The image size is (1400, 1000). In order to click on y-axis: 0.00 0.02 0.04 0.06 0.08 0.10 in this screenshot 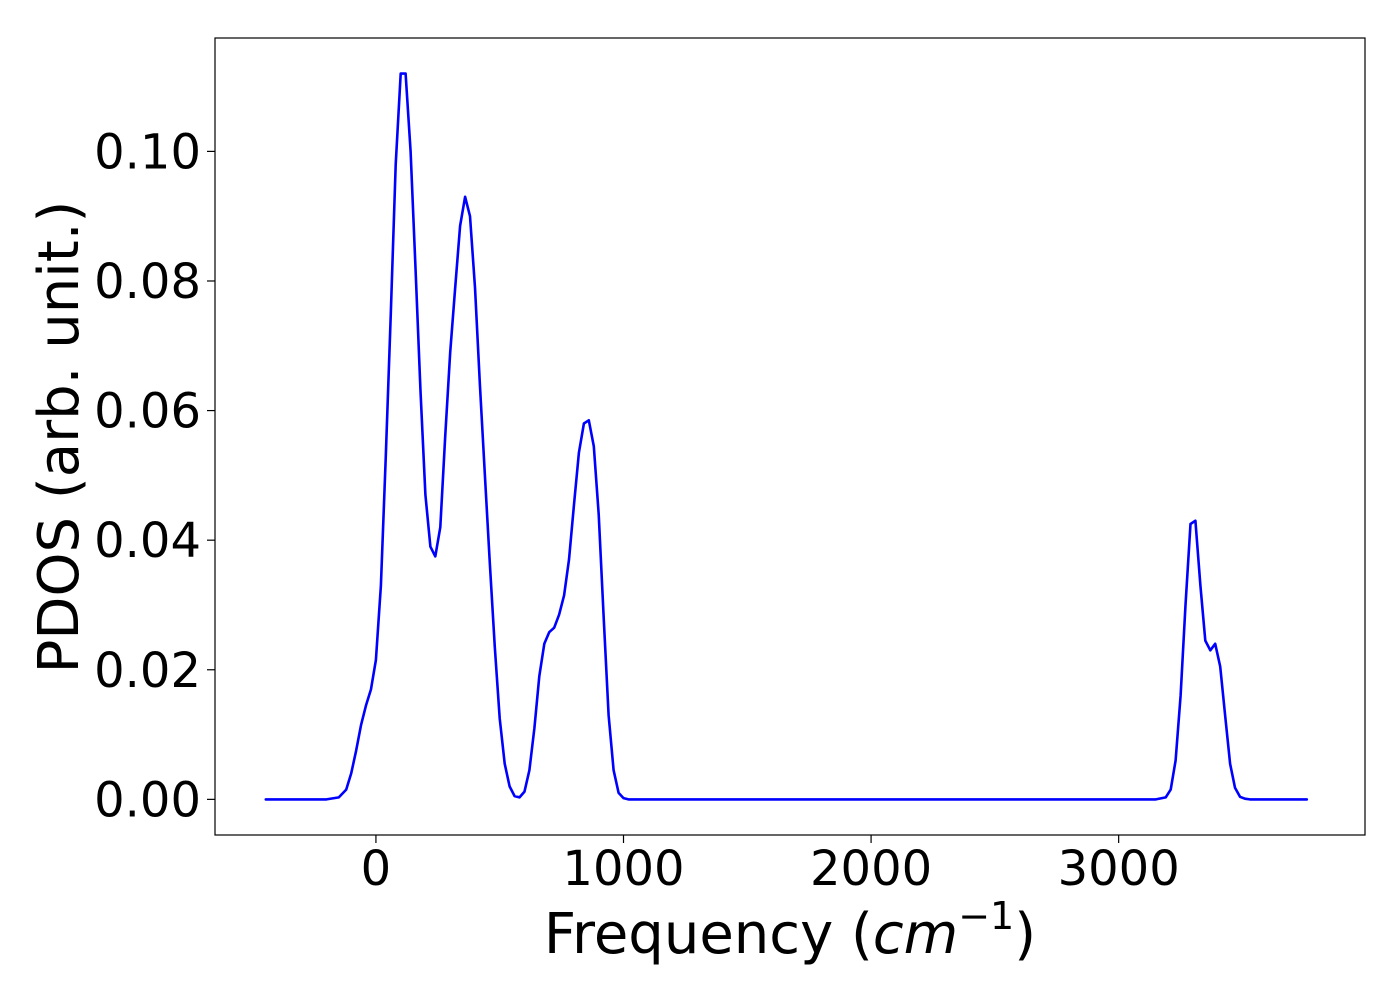, I will do `click(154, 476)`.